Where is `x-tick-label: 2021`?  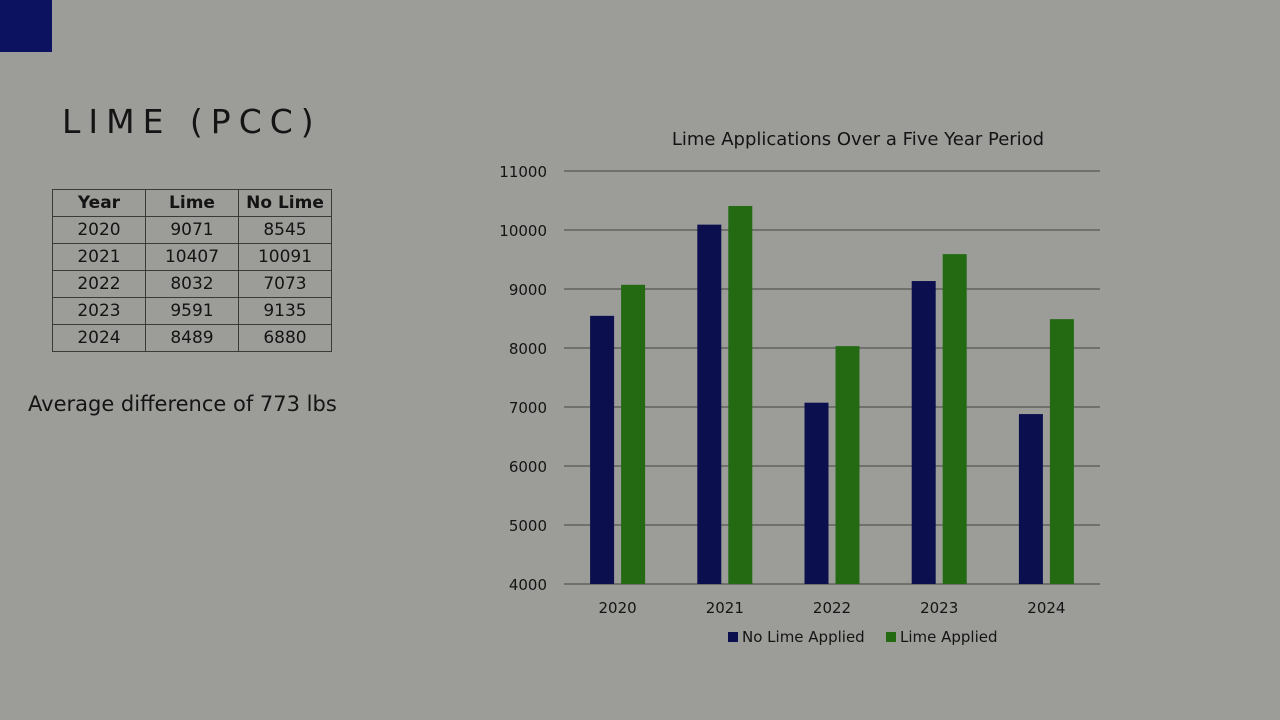
x-tick-label: 2021 is located at coordinates (725, 608).